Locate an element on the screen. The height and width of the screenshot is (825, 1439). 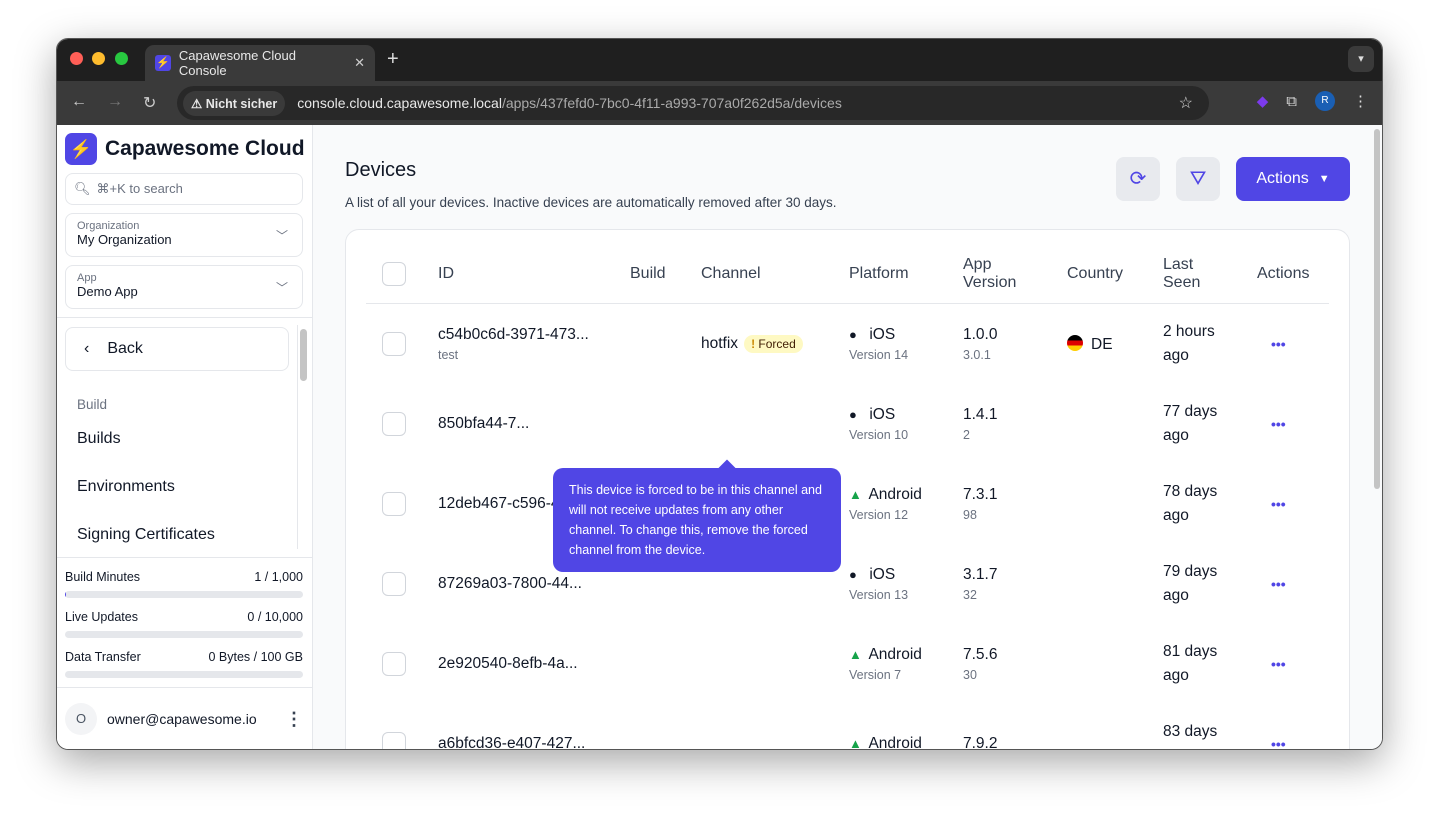
close-tab-icon: ✕ is located at coordinates (359, 62).